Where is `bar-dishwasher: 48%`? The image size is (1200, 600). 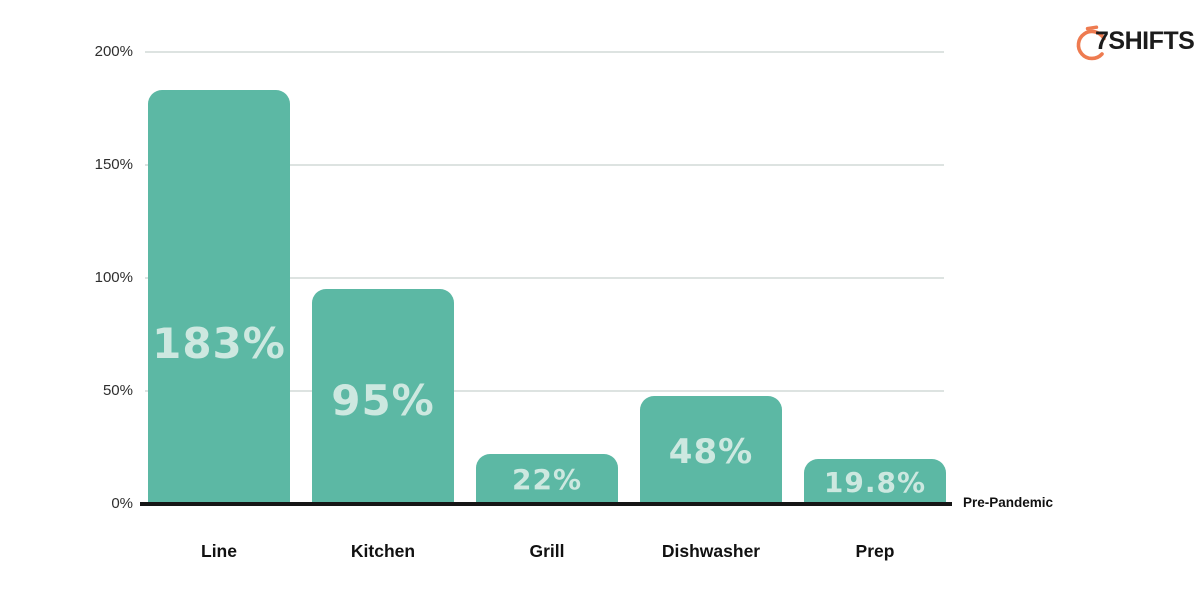 bar-dishwasher: 48% is located at coordinates (711, 449).